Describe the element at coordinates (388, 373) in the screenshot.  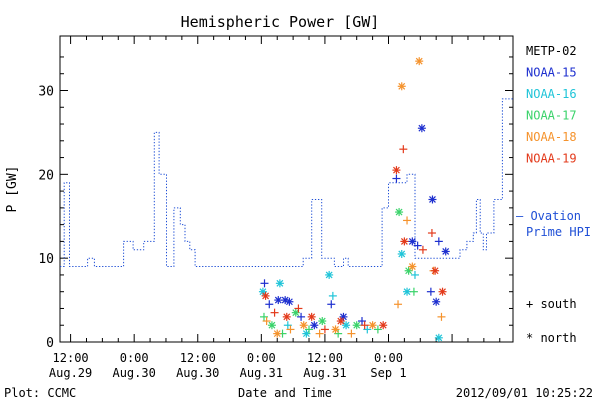
I see `x-tick-label-date: Sep 1` at that location.